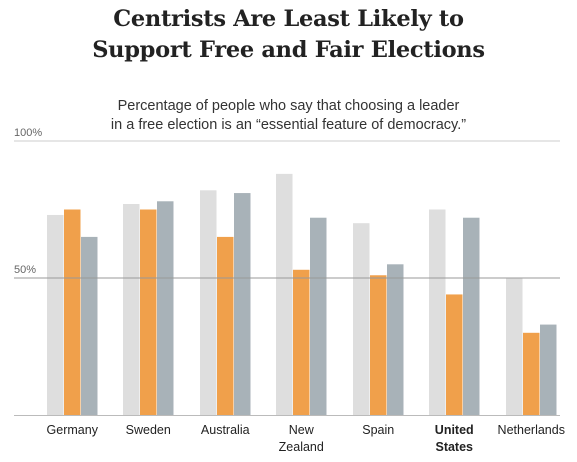 This screenshot has width=577, height=462. Describe the element at coordinates (378, 430) in the screenshot. I see `x-tick-label-4: Spain` at that location.